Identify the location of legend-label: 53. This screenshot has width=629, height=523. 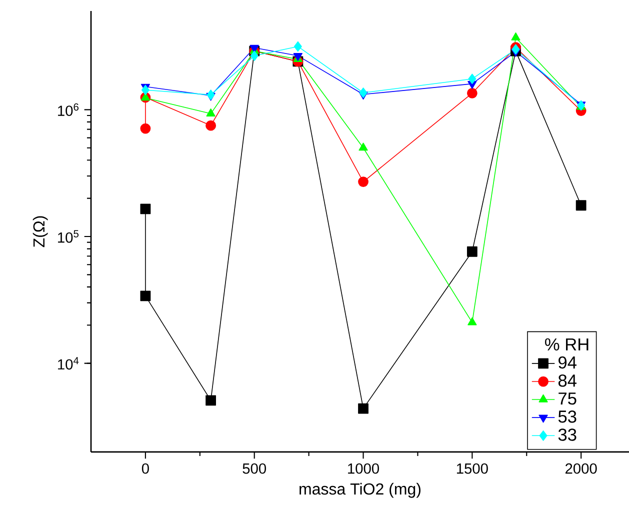
(567, 416).